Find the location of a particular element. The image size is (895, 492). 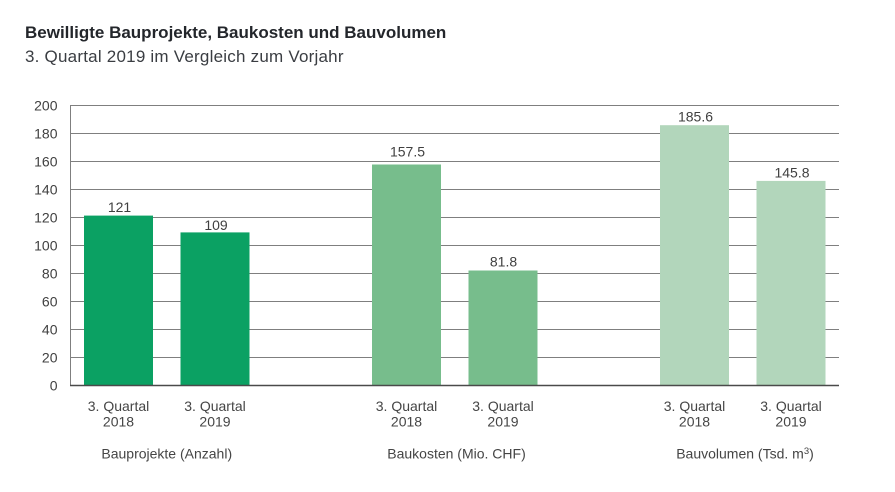

svg-text: 120 is located at coordinates (46, 218).